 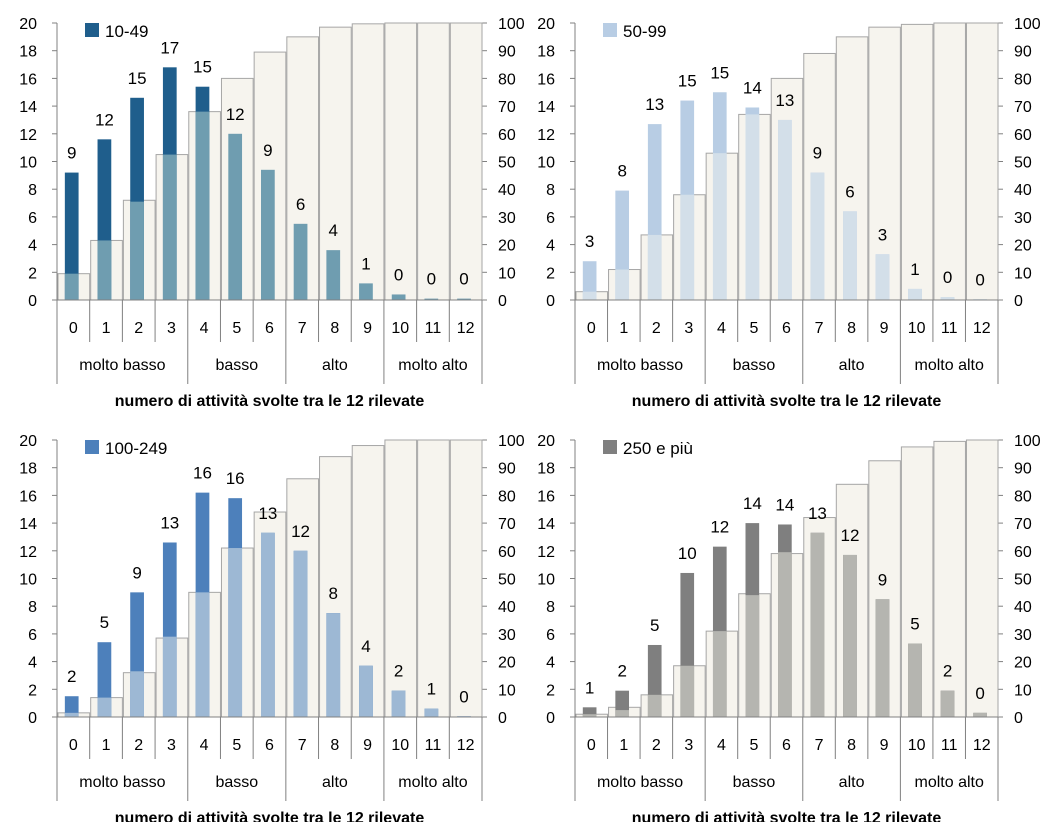 I want to click on x-tick-label: 1, so click(x=623, y=745).